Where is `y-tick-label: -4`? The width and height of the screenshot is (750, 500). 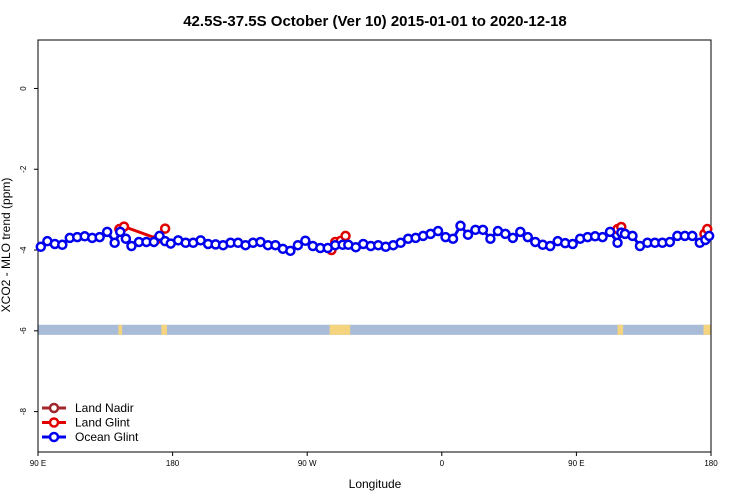
y-tick-label: -4 is located at coordinates (23, 250).